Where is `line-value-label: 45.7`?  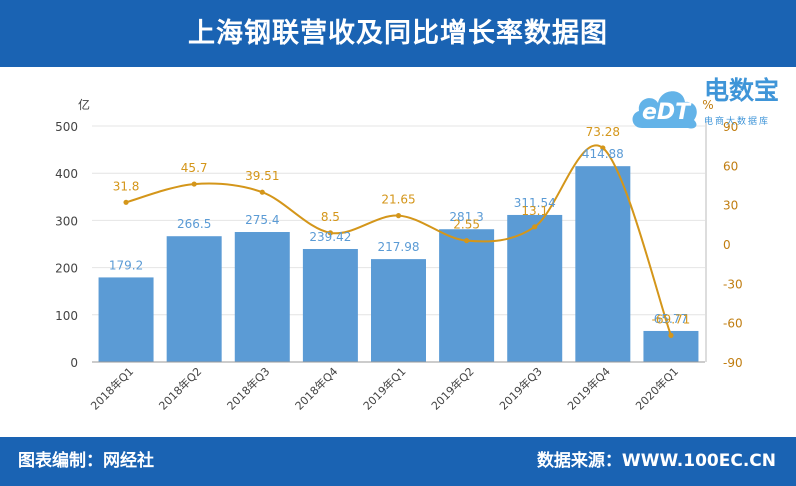 line-value-label: 45.7 is located at coordinates (194, 168).